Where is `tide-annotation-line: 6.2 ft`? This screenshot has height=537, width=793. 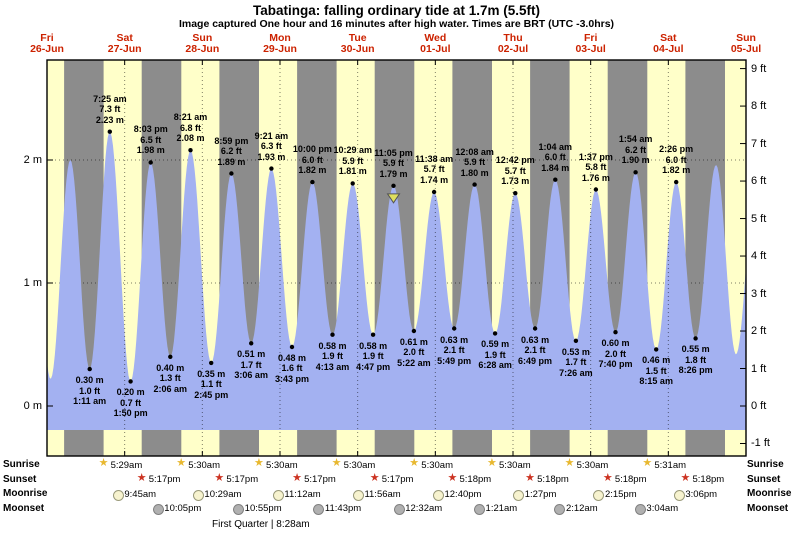 tide-annotation-line: 6.2 ft is located at coordinates (636, 149).